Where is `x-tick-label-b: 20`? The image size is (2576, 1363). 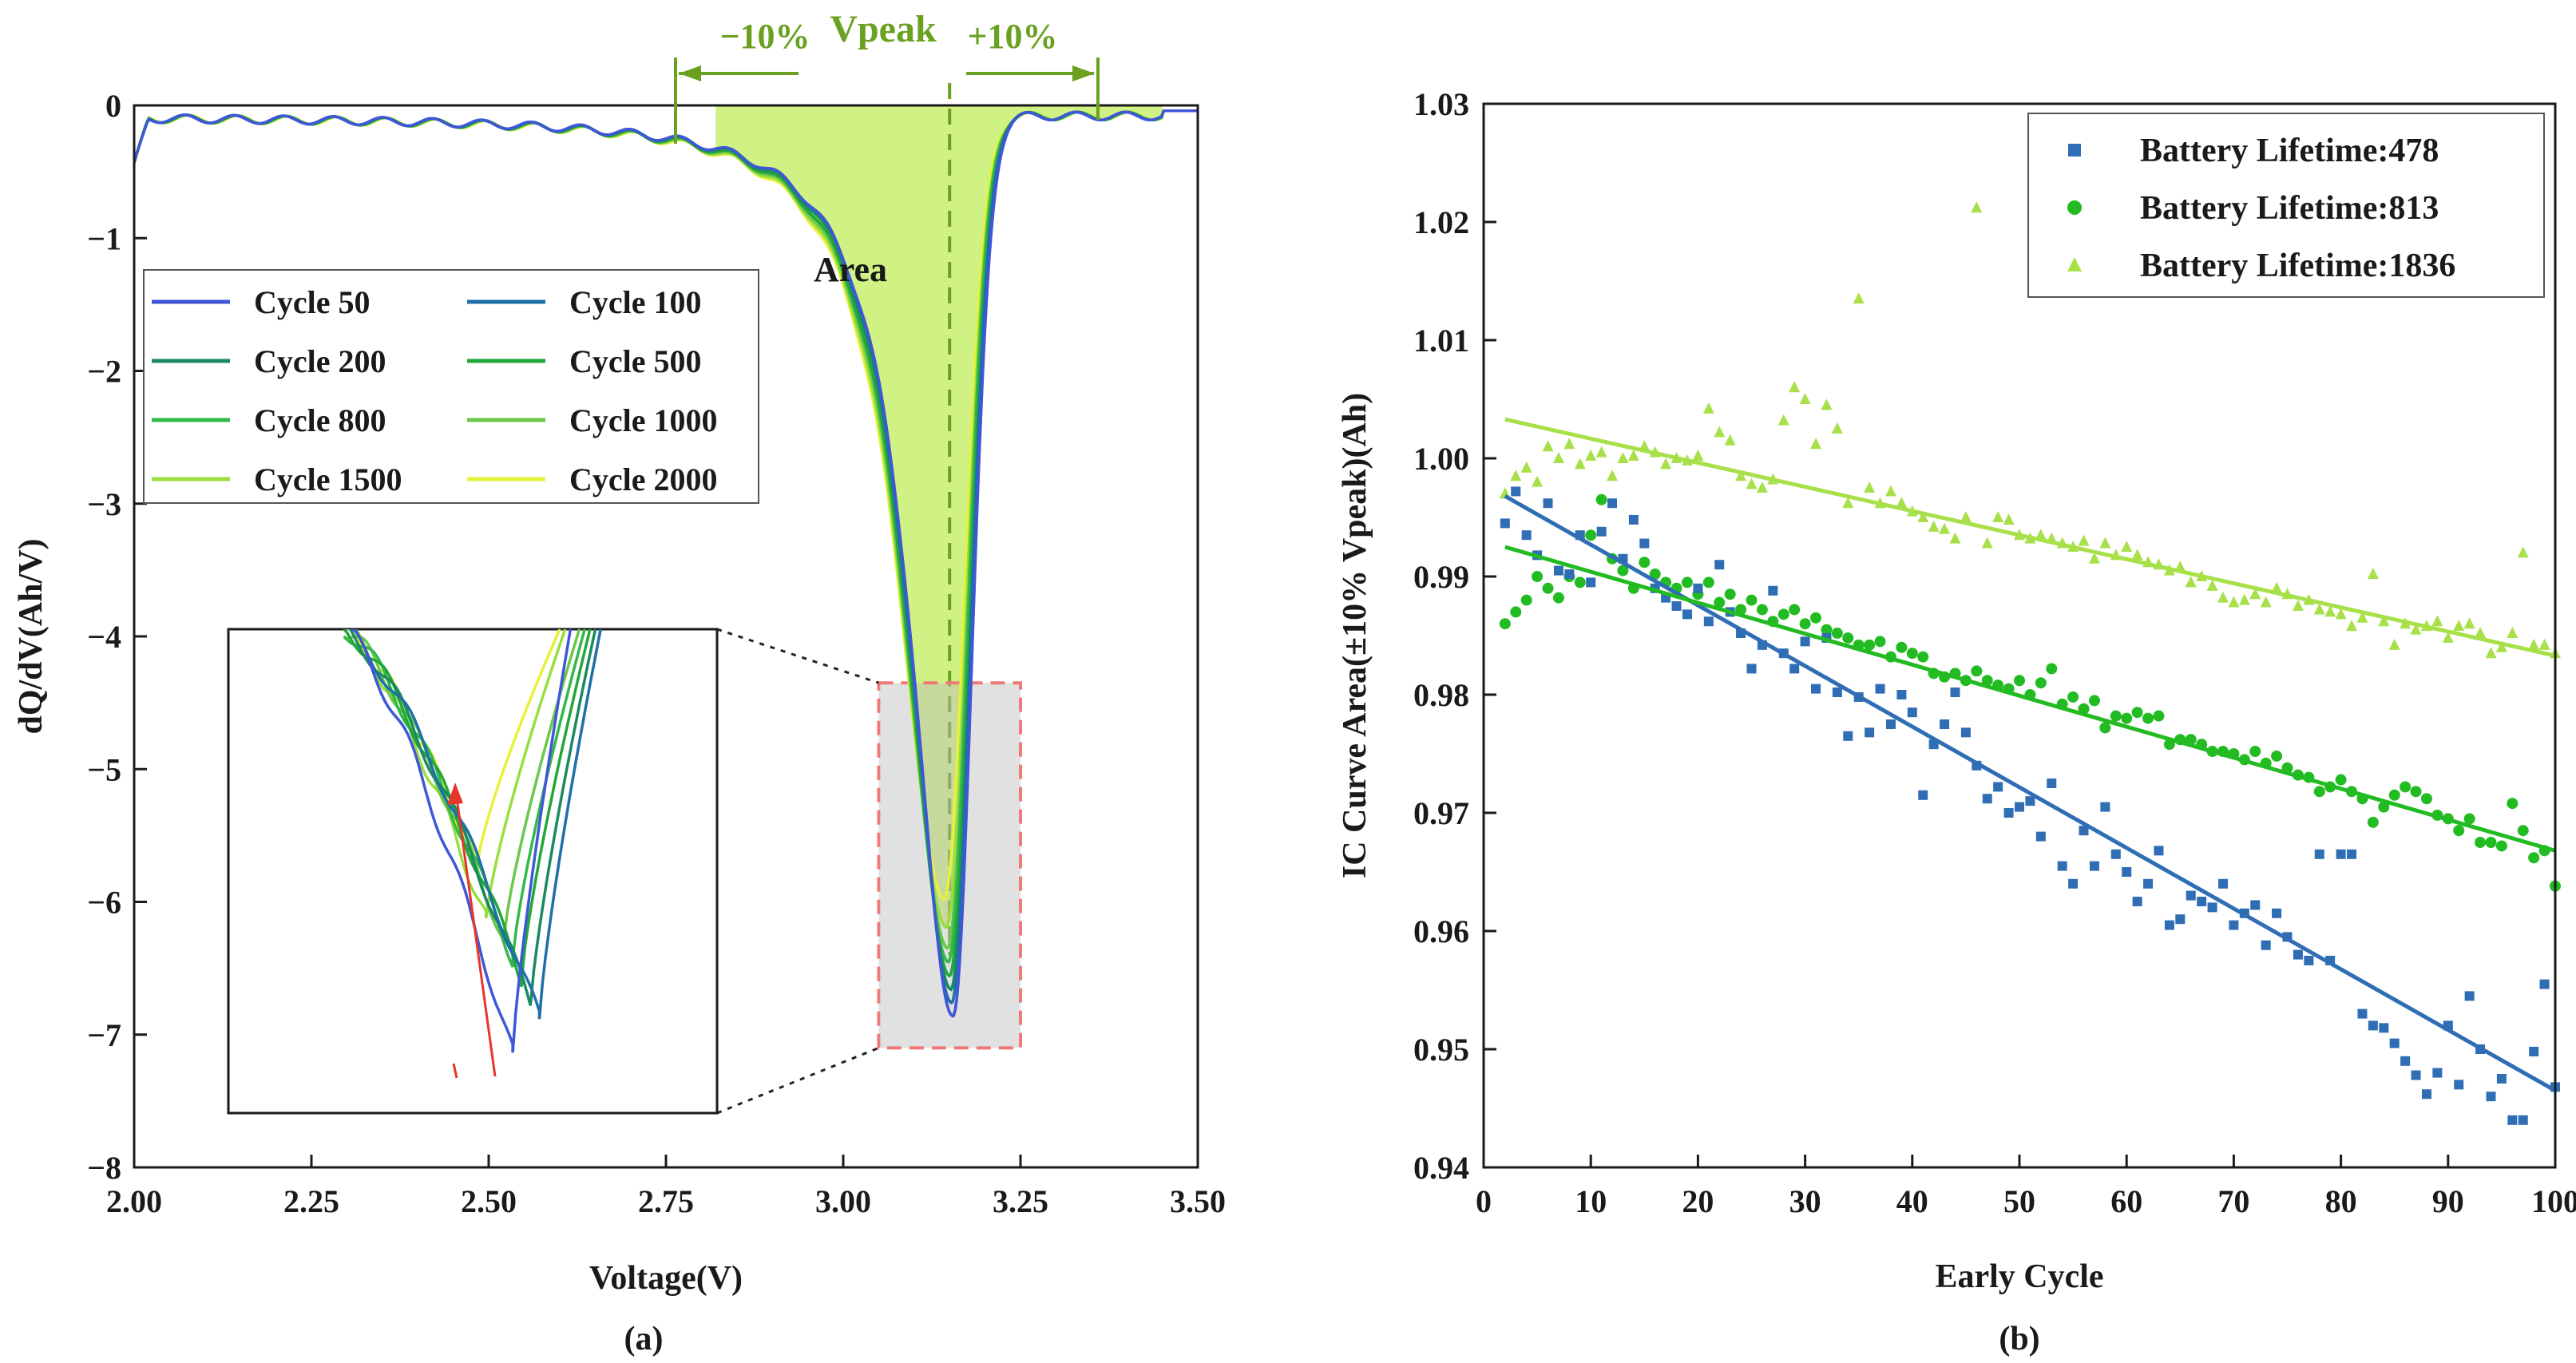
x-tick-label-b: 20 is located at coordinates (1698, 1201).